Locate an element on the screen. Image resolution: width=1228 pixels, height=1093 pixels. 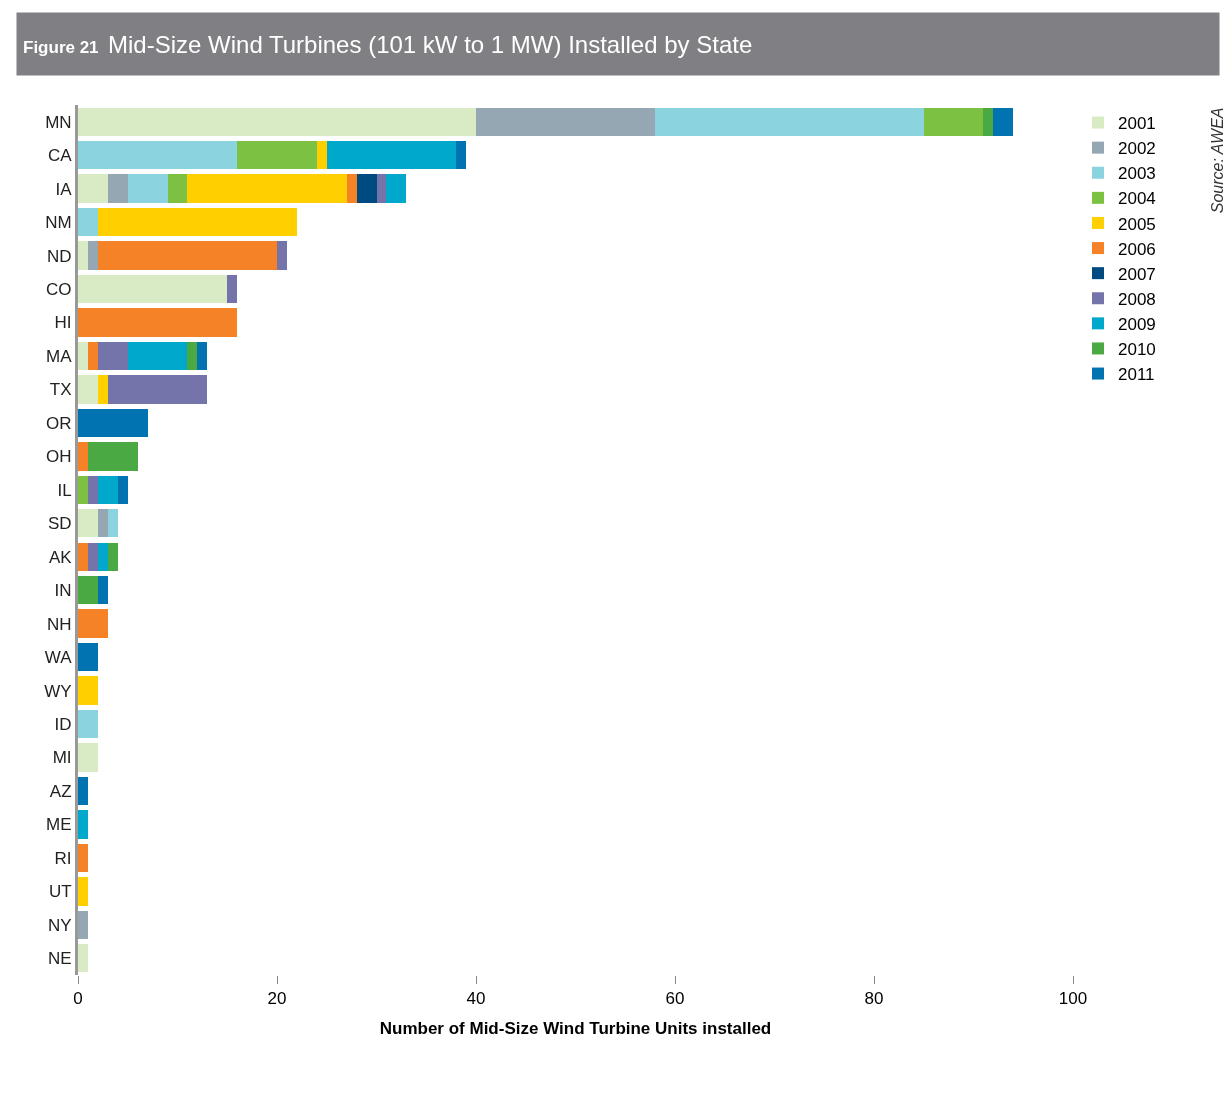
y-tick-label: IL is located at coordinates (64, 490).